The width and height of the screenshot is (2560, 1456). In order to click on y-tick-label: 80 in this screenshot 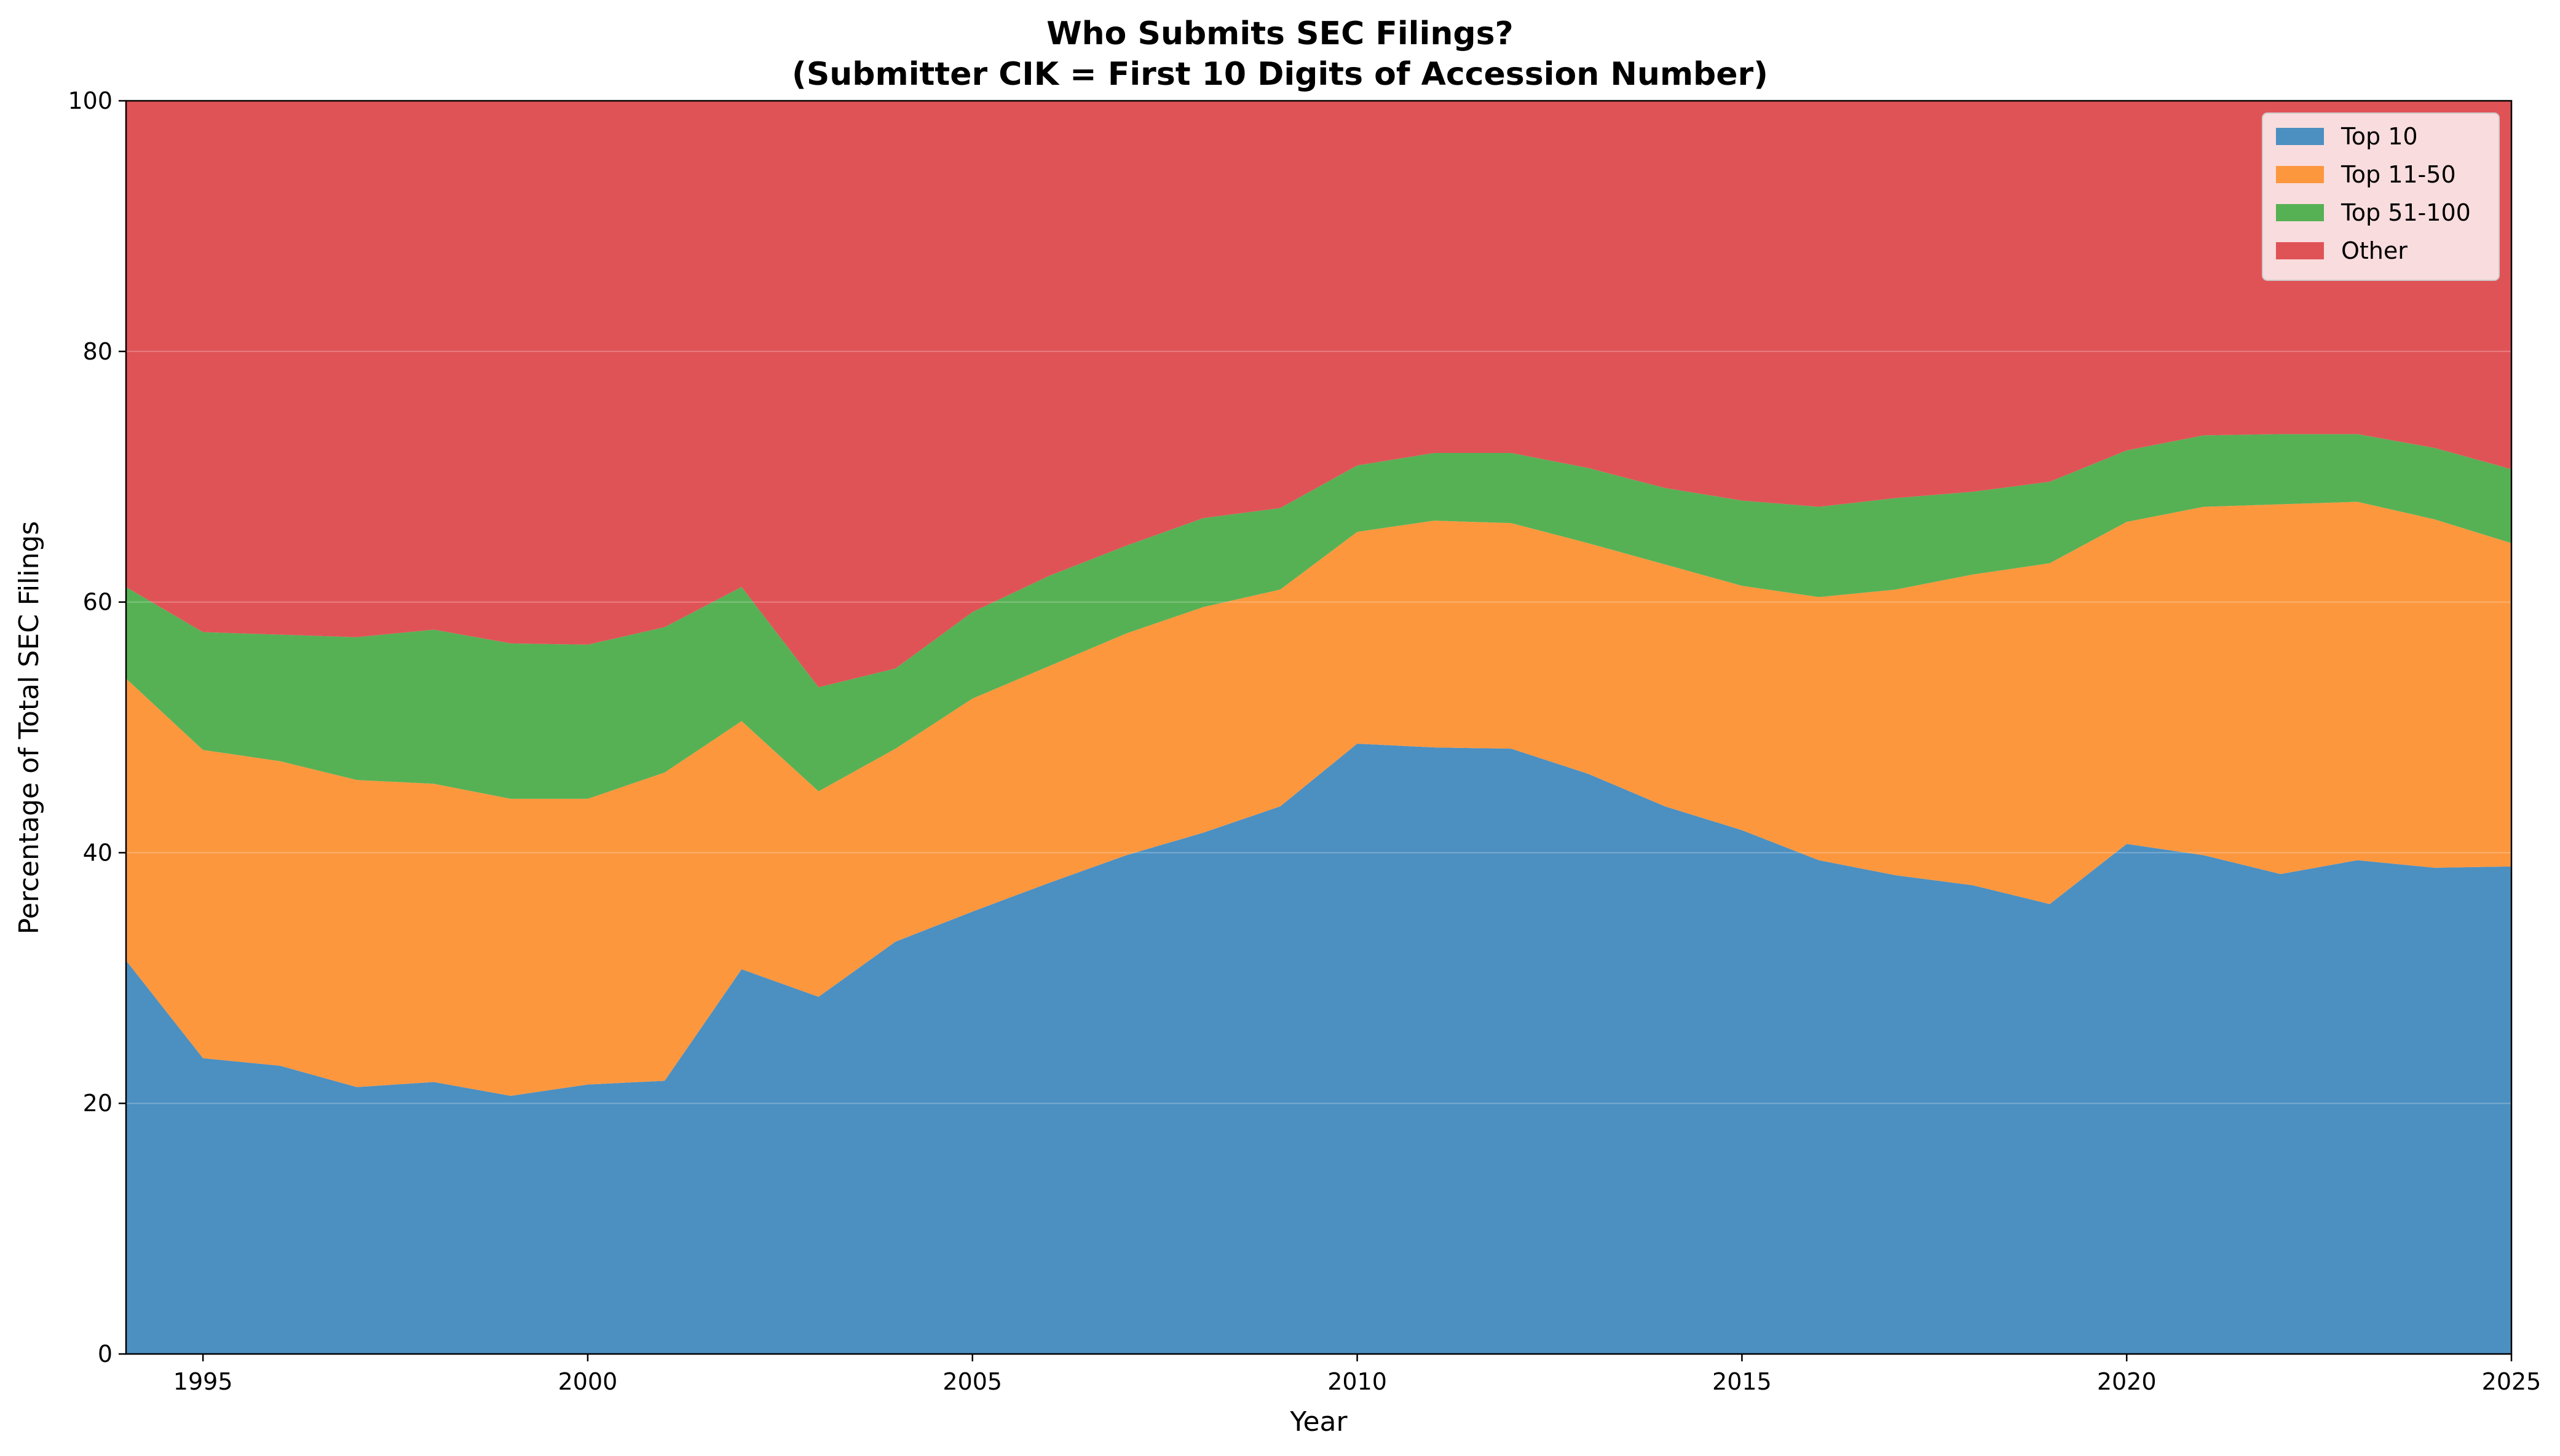, I will do `click(98, 351)`.